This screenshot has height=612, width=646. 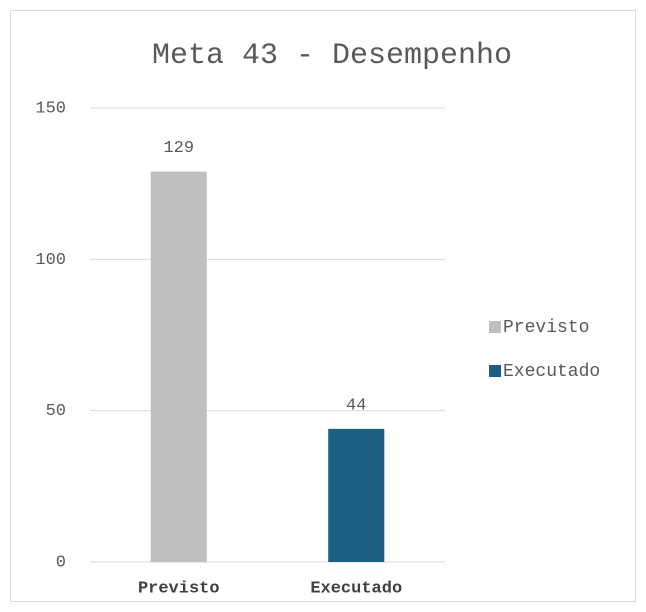 What do you see at coordinates (332, 56) in the screenshot?
I see `chart-title: Meta 43 - Desempenho` at bounding box center [332, 56].